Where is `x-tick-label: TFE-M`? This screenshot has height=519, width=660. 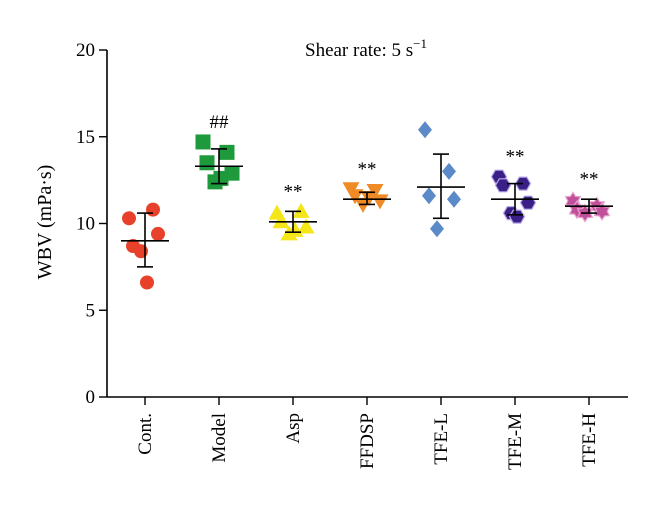 x-tick-label: TFE-M is located at coordinates (515, 441).